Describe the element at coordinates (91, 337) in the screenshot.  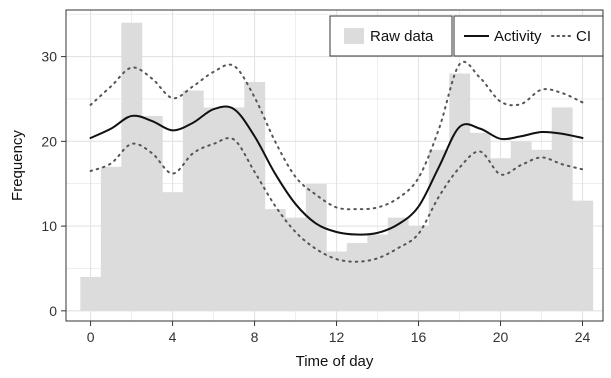
I see `x-tick-label: 0` at that location.